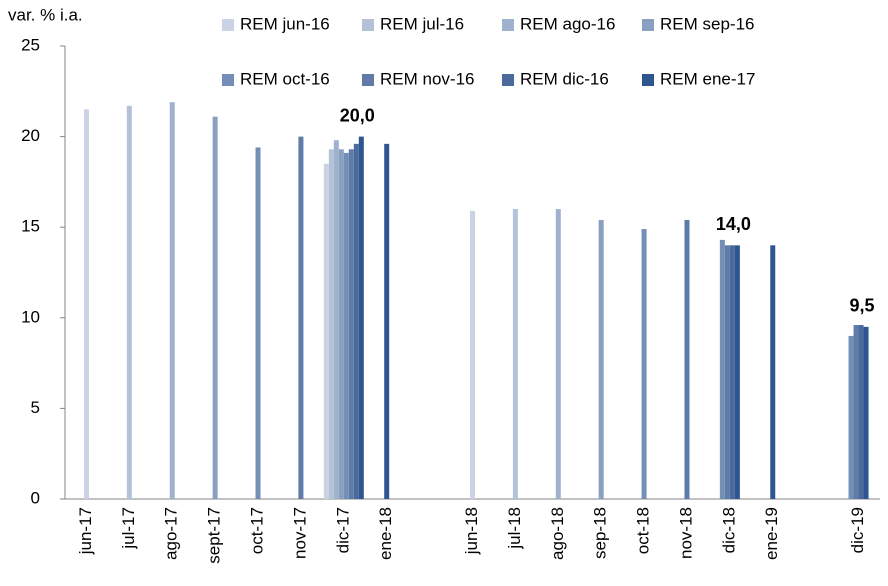 Image resolution: width=888 pixels, height=586 pixels. What do you see at coordinates (214, 535) in the screenshot?
I see `x-tick-label: sept-17` at bounding box center [214, 535].